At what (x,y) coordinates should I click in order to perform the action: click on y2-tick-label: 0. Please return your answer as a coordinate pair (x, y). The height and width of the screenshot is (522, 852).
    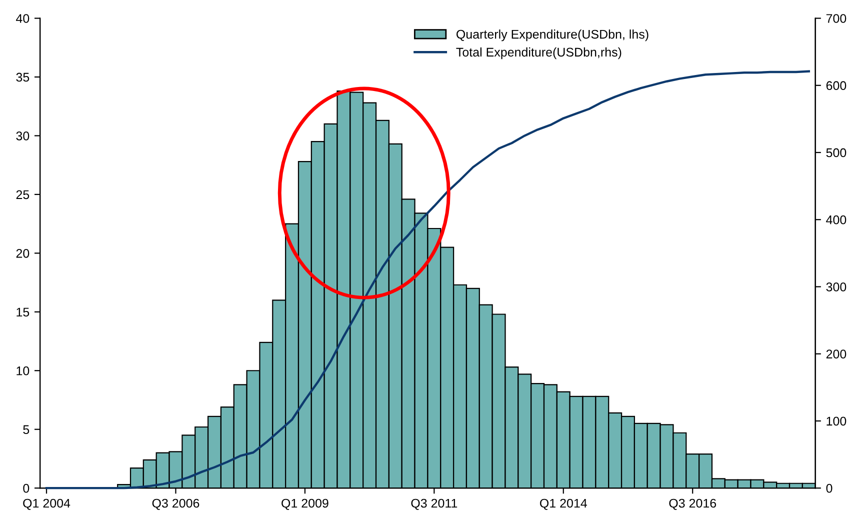
    Looking at the image, I should click on (829, 488).